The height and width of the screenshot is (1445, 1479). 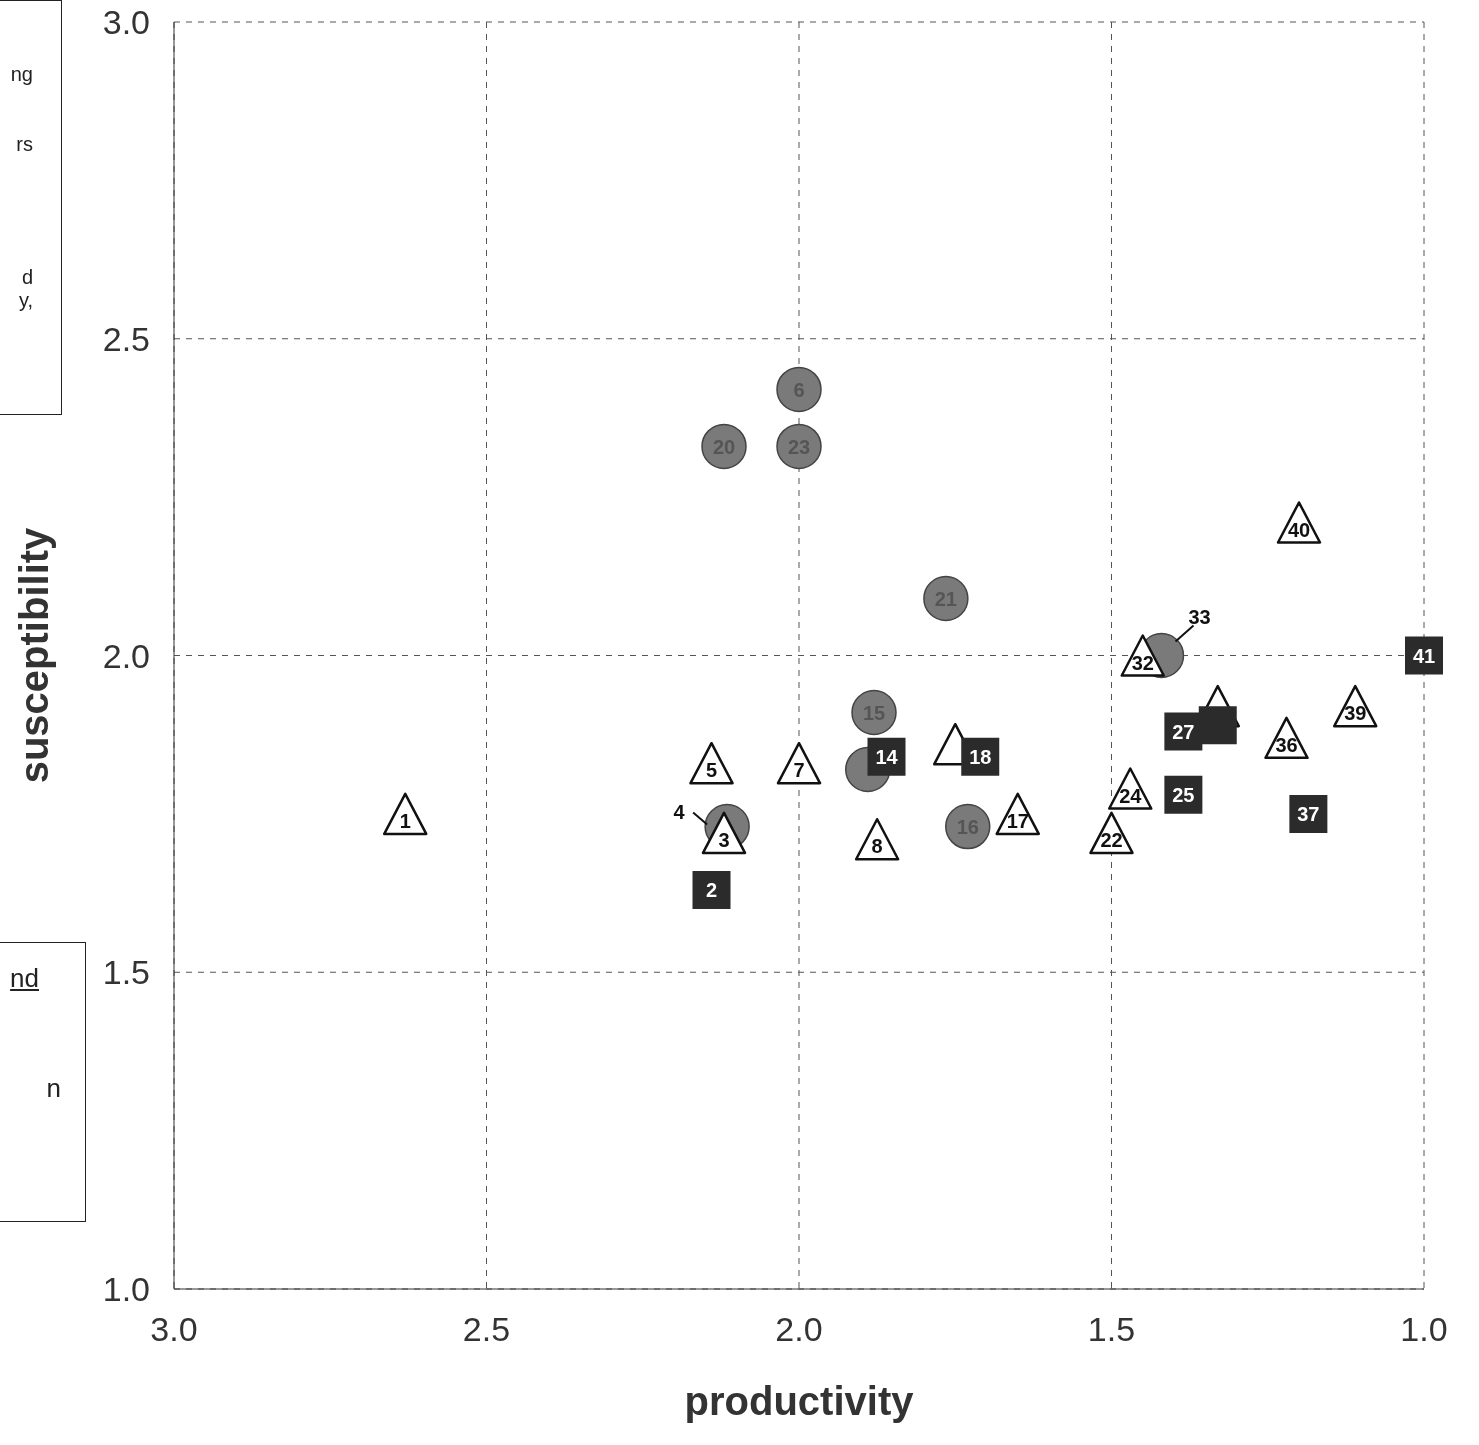 I want to click on y-tick-label: 2.5, so click(x=126, y=338).